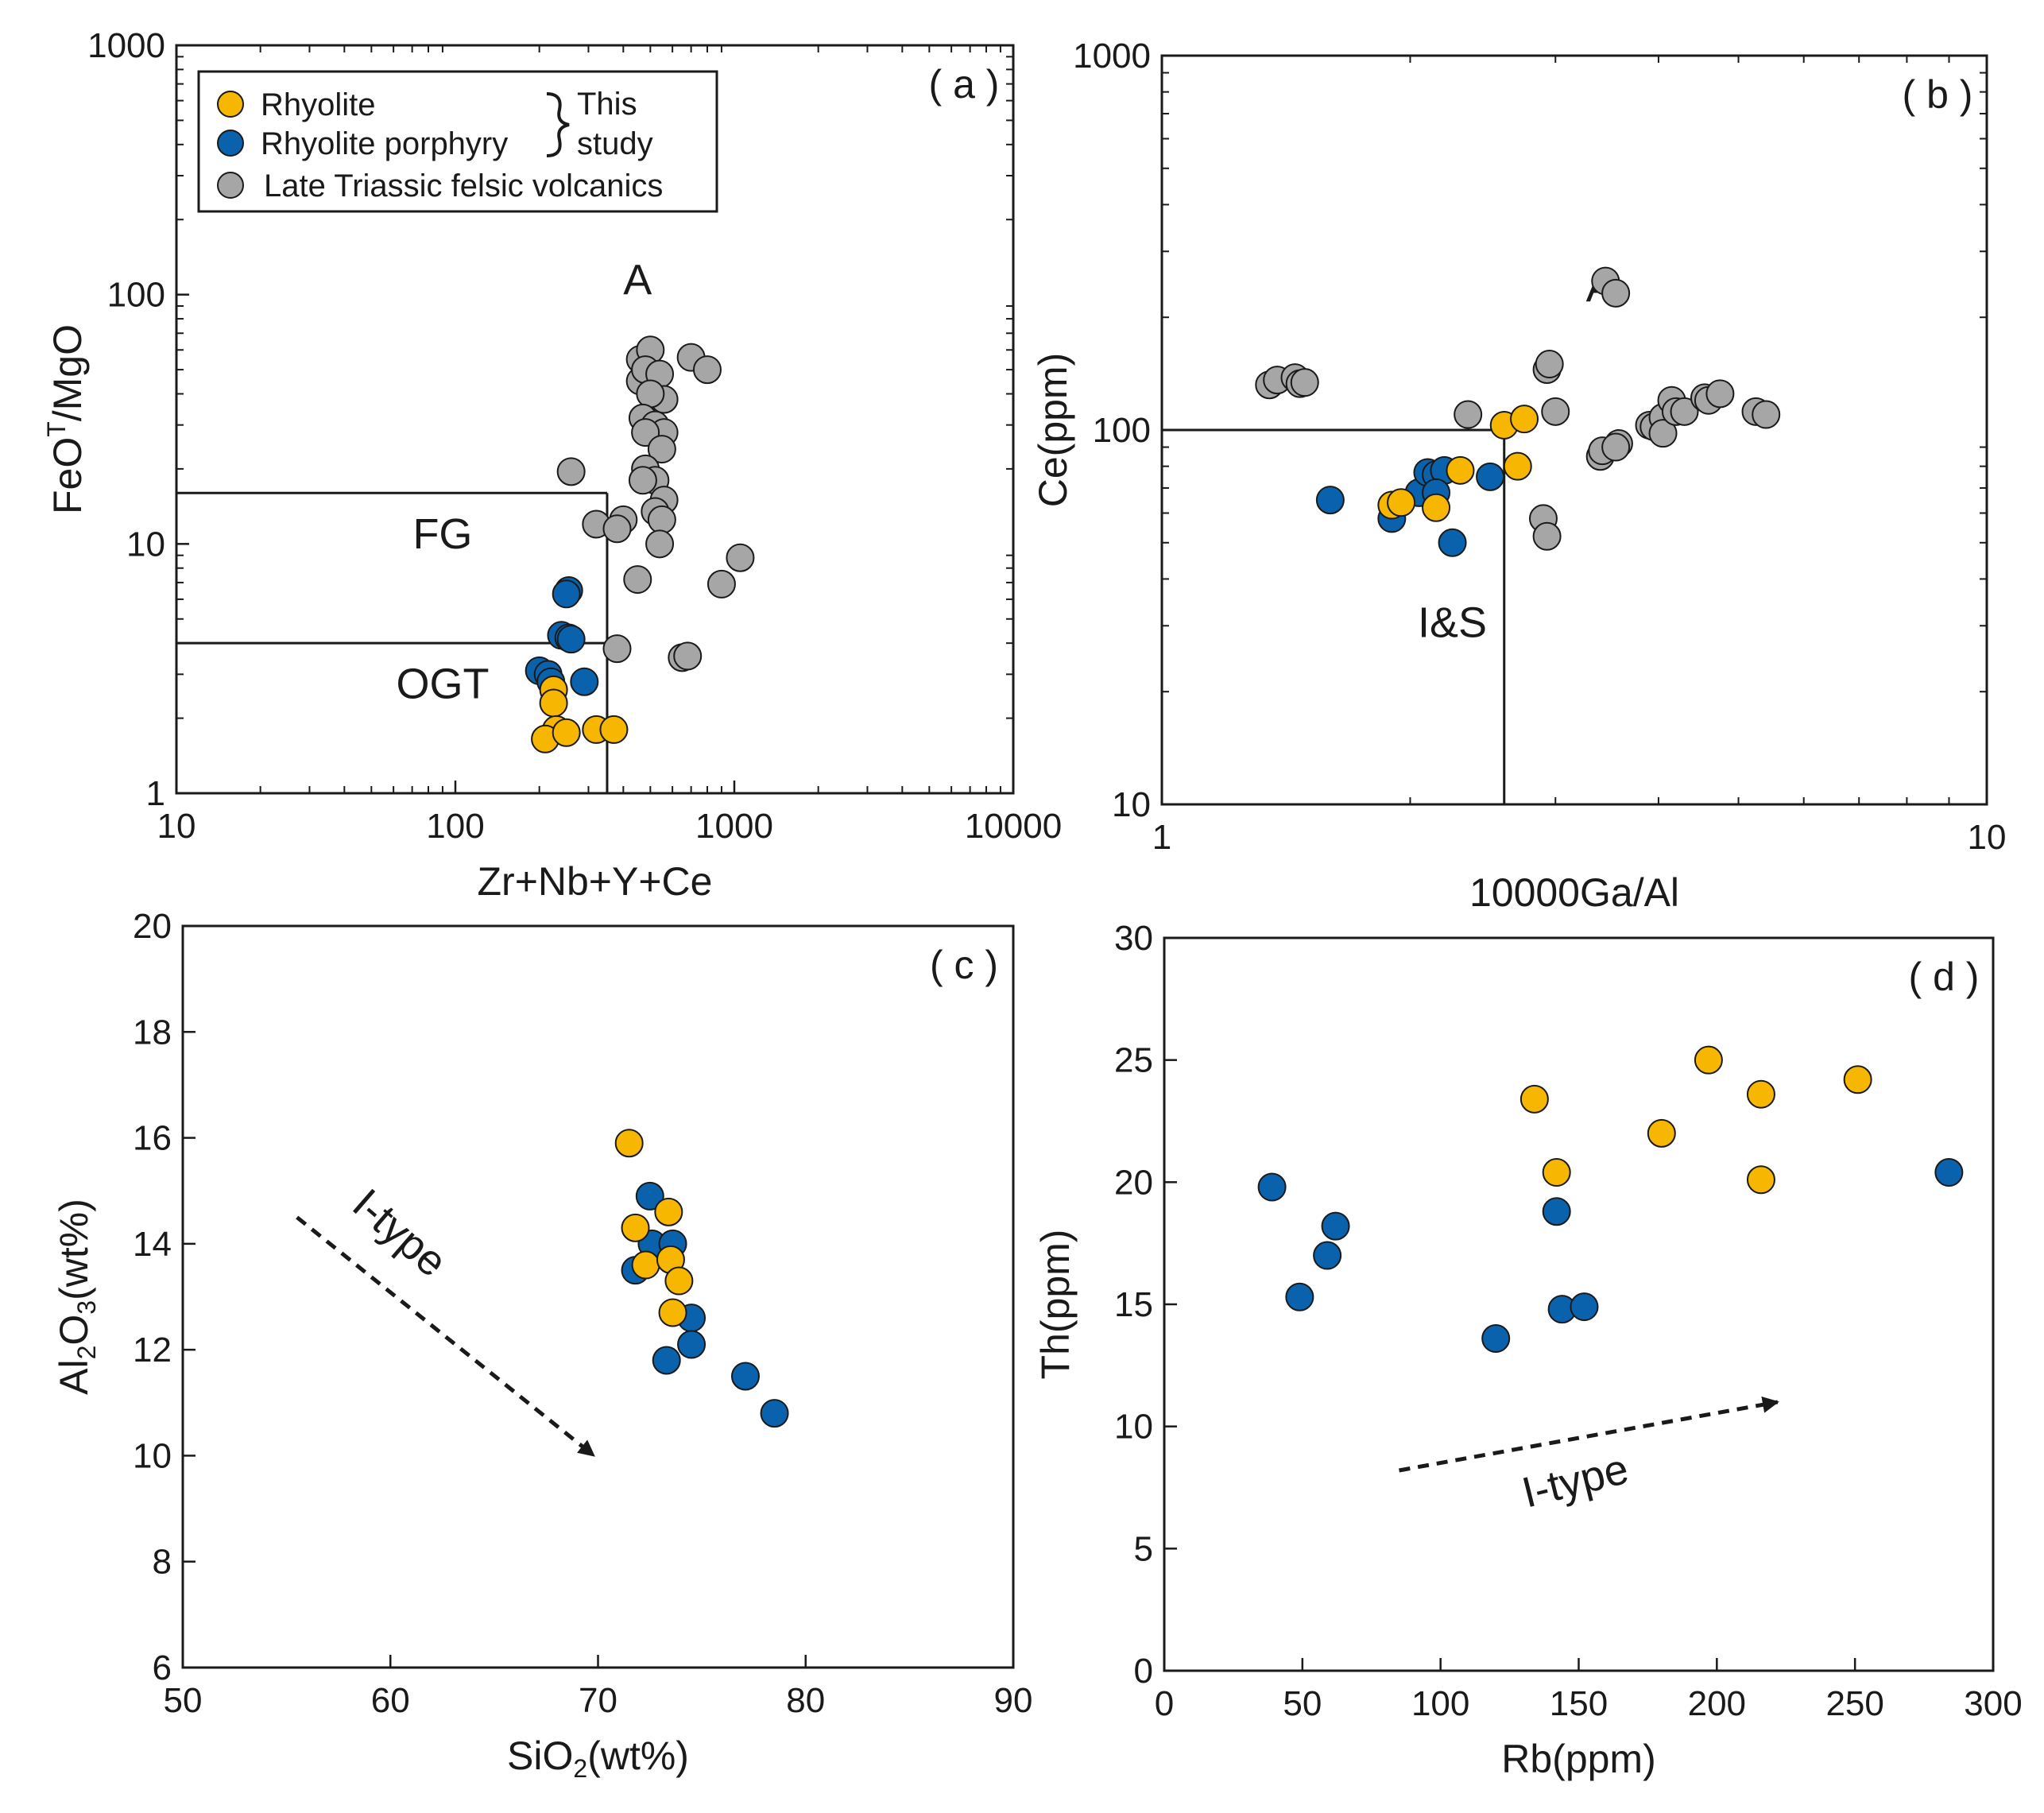 This screenshot has width=2044, height=1813. I want to click on panel-c-x-tick-label: 60, so click(390, 1700).